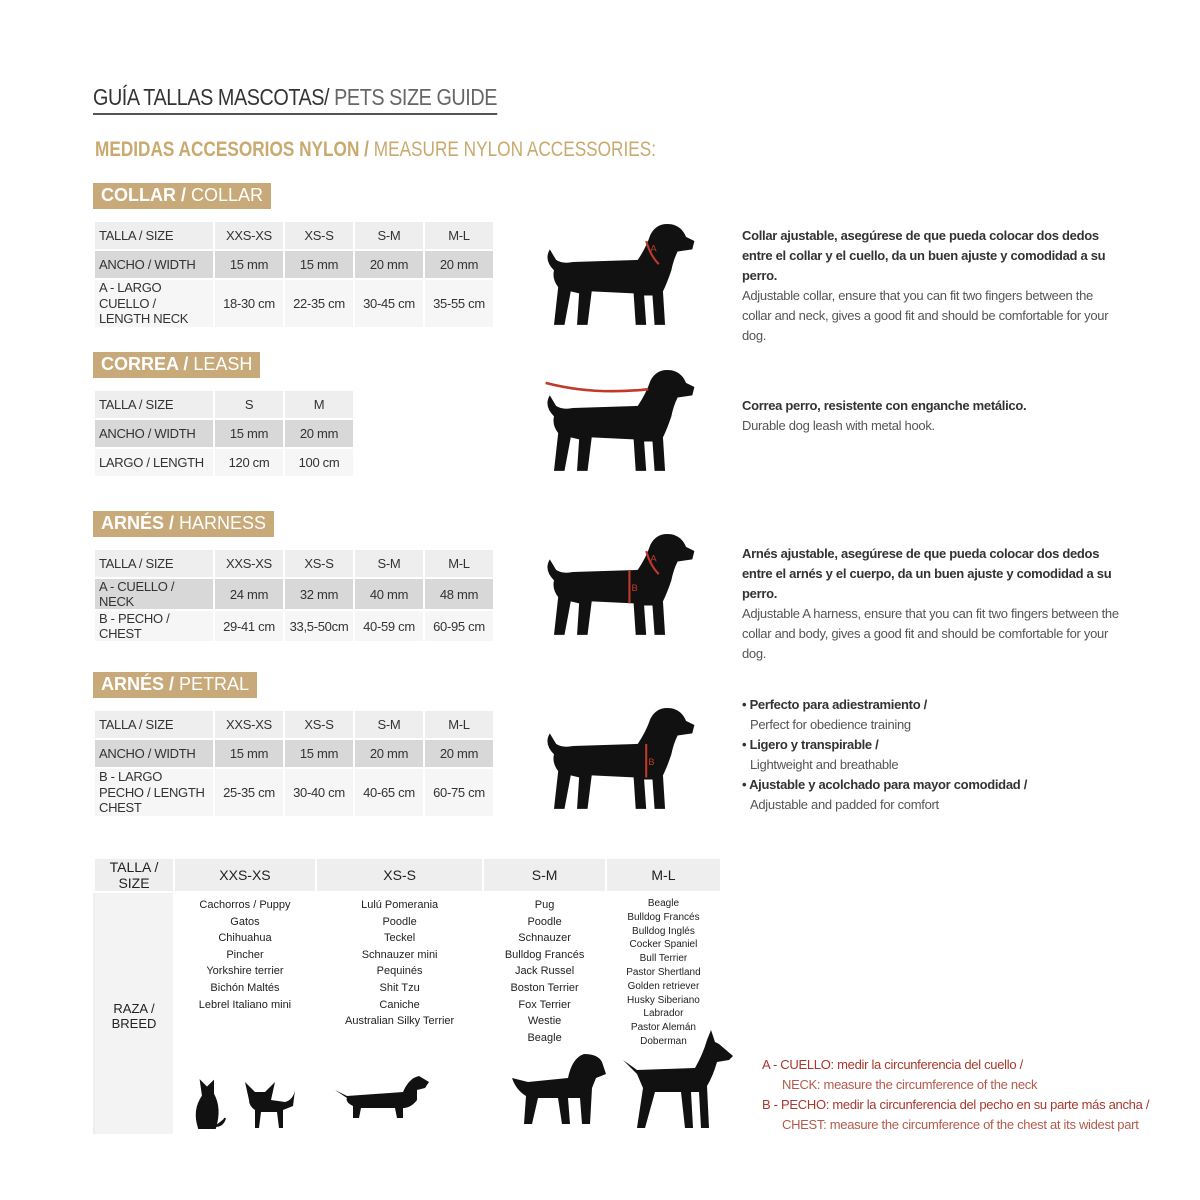 The width and height of the screenshot is (1200, 1200). What do you see at coordinates (249, 404) in the screenshot?
I see `size-value: S` at bounding box center [249, 404].